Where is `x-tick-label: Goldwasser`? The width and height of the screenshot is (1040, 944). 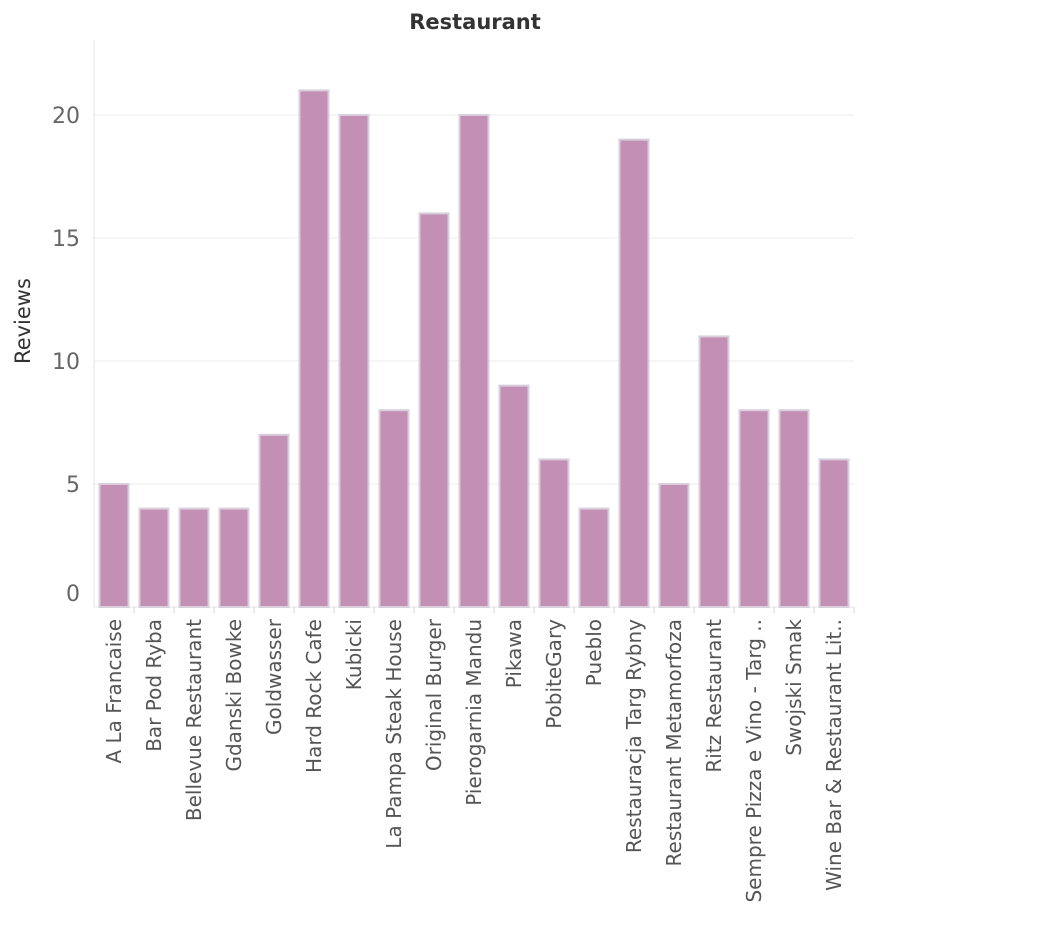 x-tick-label: Goldwasser is located at coordinates (274, 676).